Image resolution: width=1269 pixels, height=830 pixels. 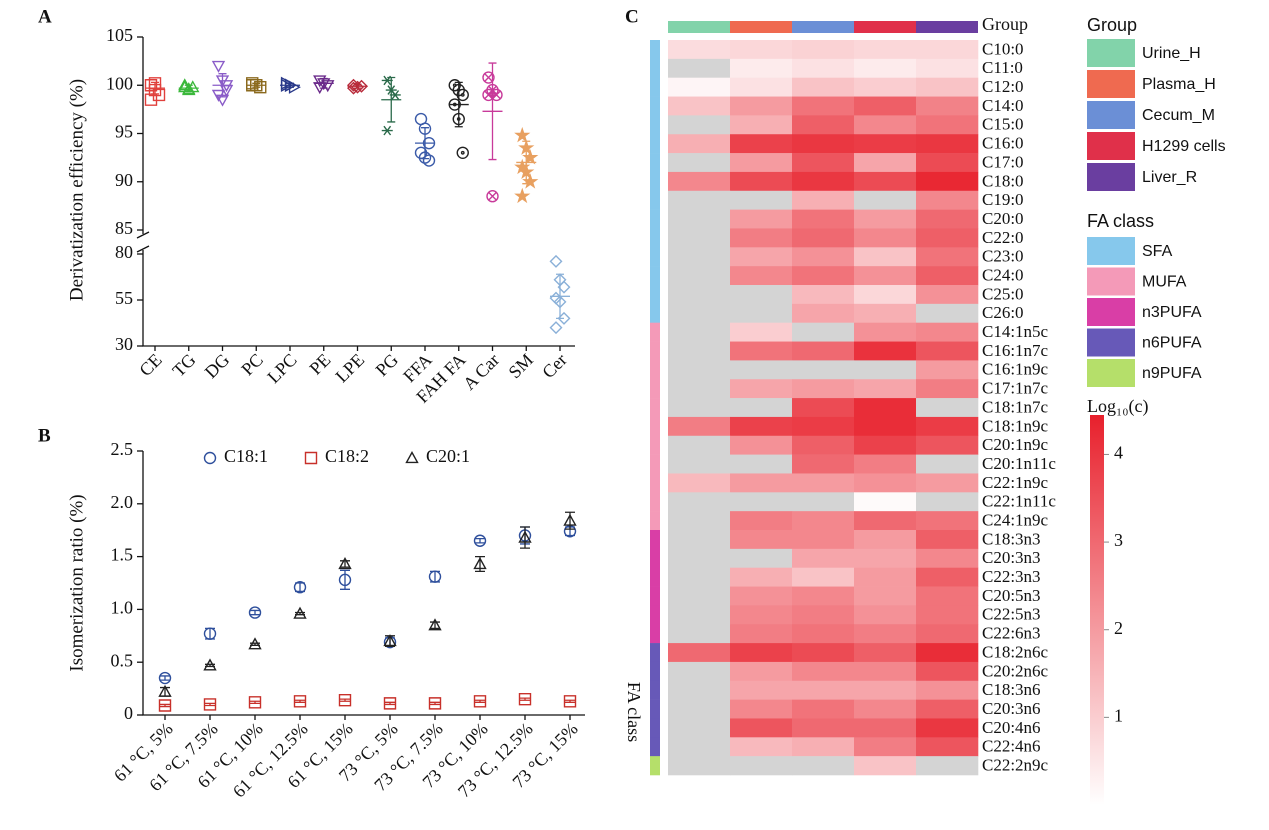 What do you see at coordinates (1003, 199) in the screenshot?
I see `row-label: C19:0` at bounding box center [1003, 199].